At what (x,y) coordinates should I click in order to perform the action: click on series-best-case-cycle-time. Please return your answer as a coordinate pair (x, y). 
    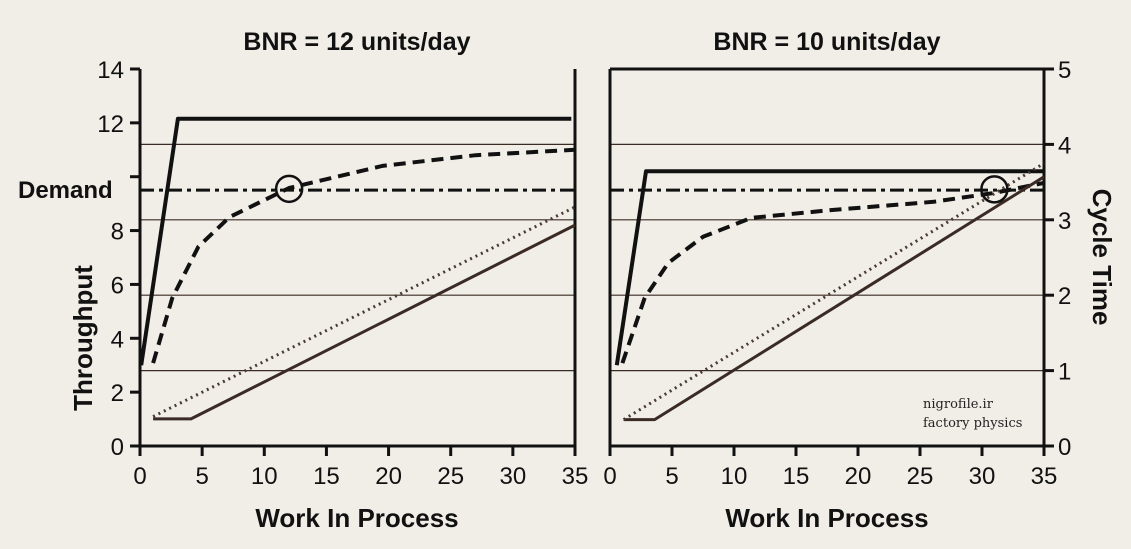
    Looking at the image, I should click on (364, 322).